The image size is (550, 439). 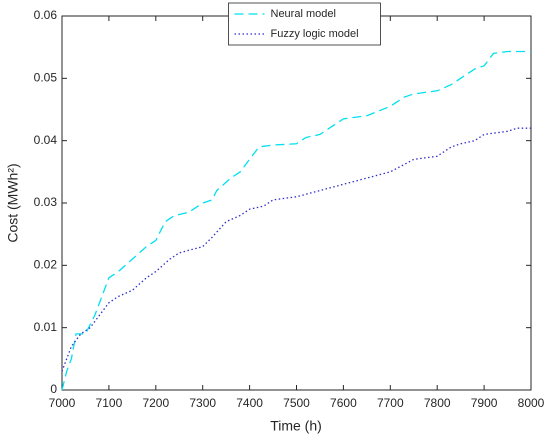 I want to click on y-tick-label: 0.05, so click(x=46, y=78).